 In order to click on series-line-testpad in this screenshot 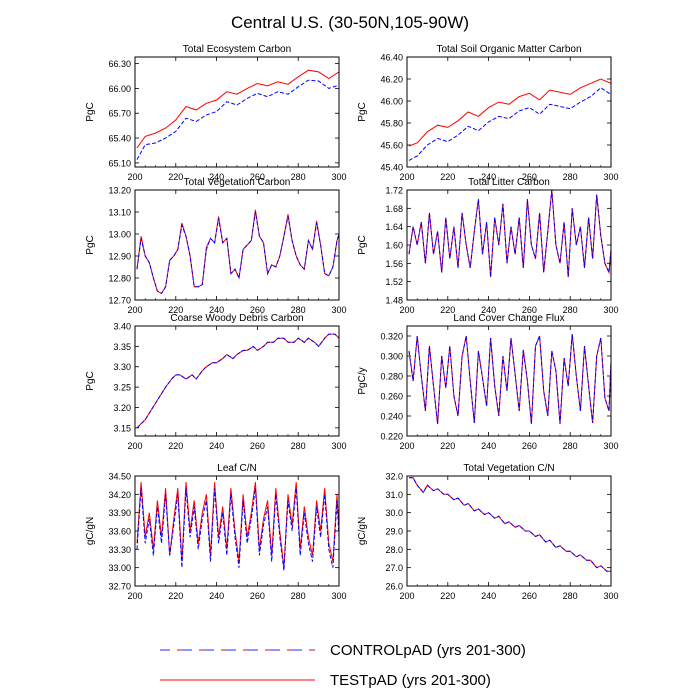, I will do `click(509, 112)`.